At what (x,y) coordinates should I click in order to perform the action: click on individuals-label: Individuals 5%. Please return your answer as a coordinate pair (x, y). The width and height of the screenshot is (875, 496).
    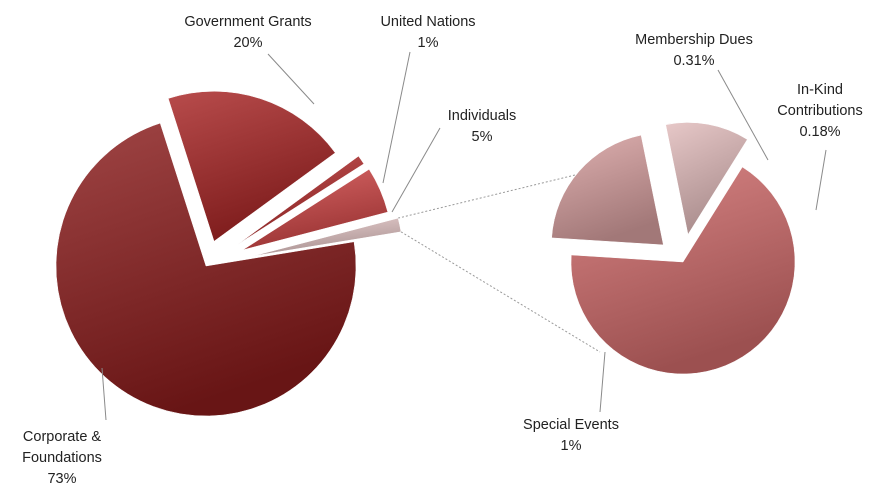
    Looking at the image, I should click on (482, 126).